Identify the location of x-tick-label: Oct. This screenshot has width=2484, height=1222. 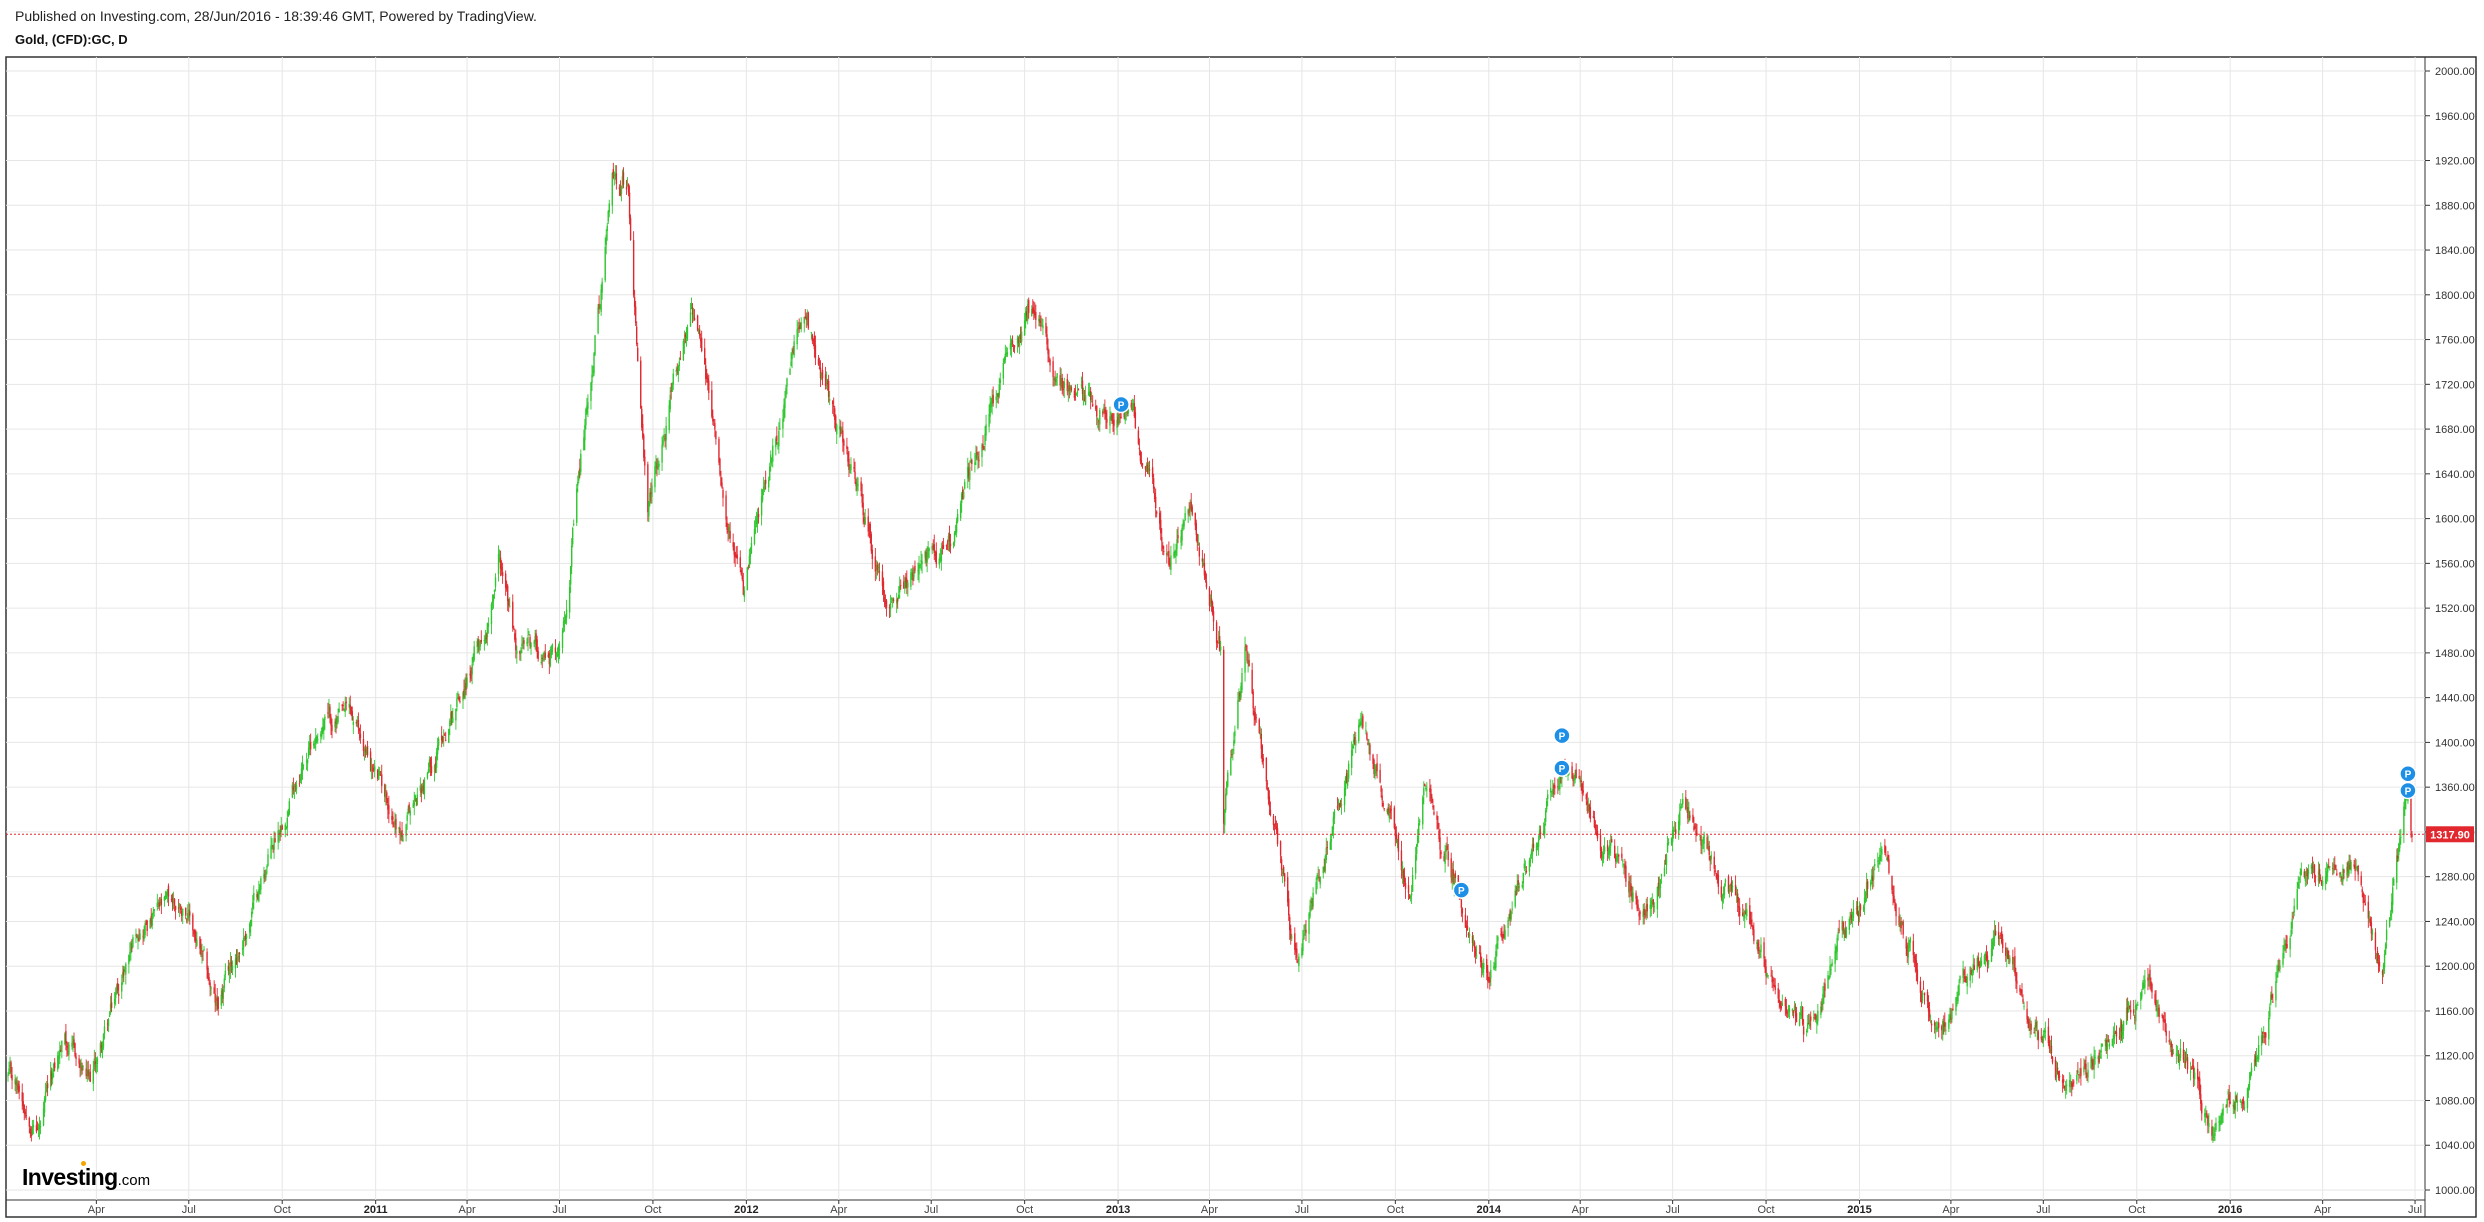
(282, 1210).